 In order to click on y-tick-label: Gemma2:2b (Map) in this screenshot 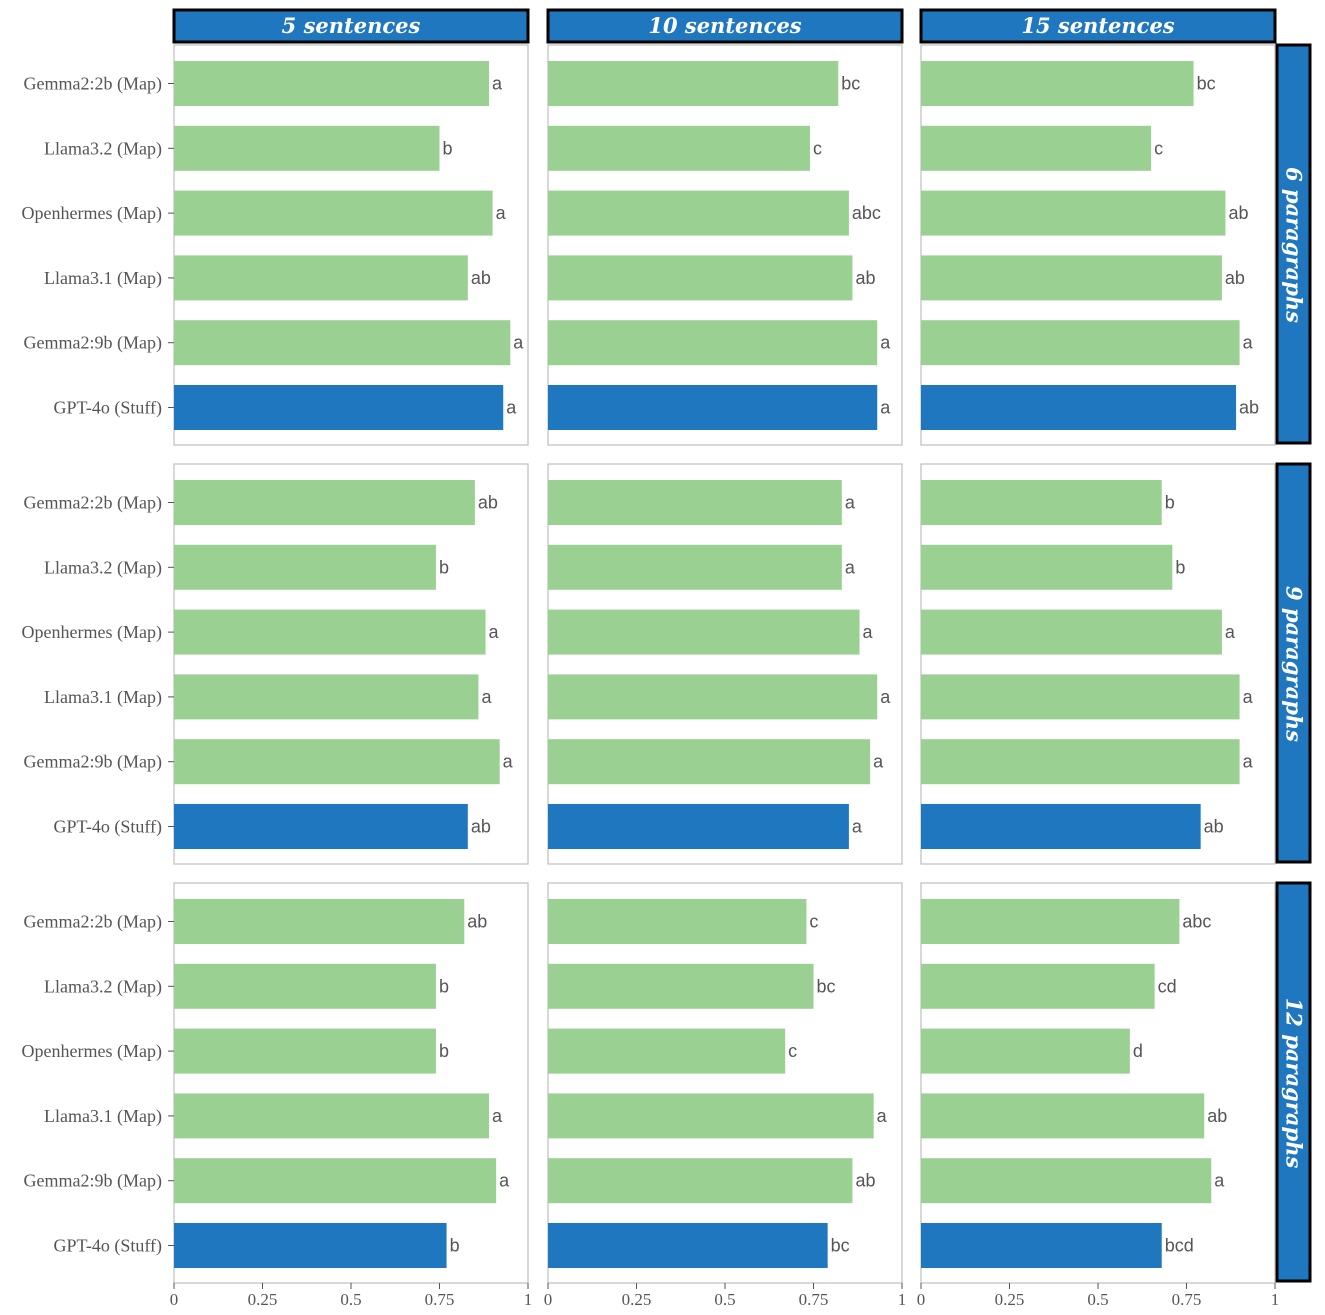, I will do `click(93, 503)`.